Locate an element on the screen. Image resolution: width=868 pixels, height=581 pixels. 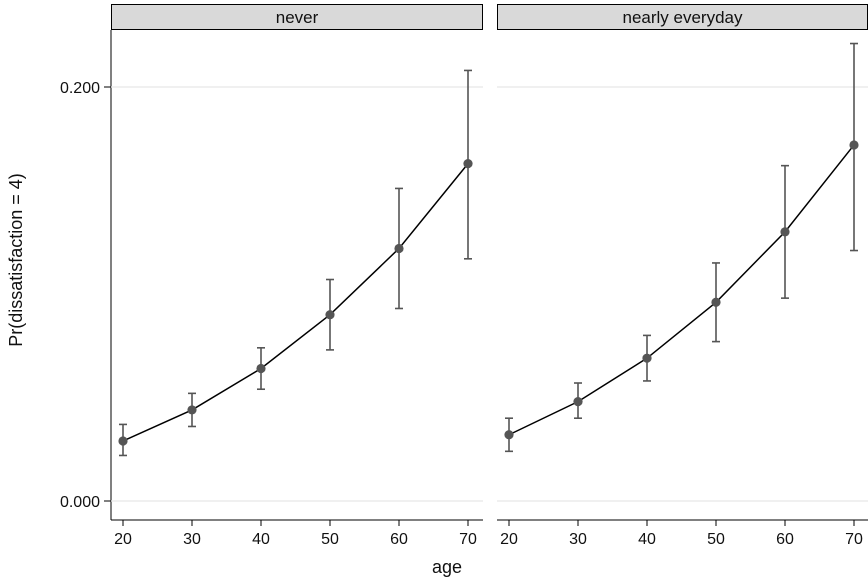
panel-strip-label: nearly everyday is located at coordinates (682, 17).